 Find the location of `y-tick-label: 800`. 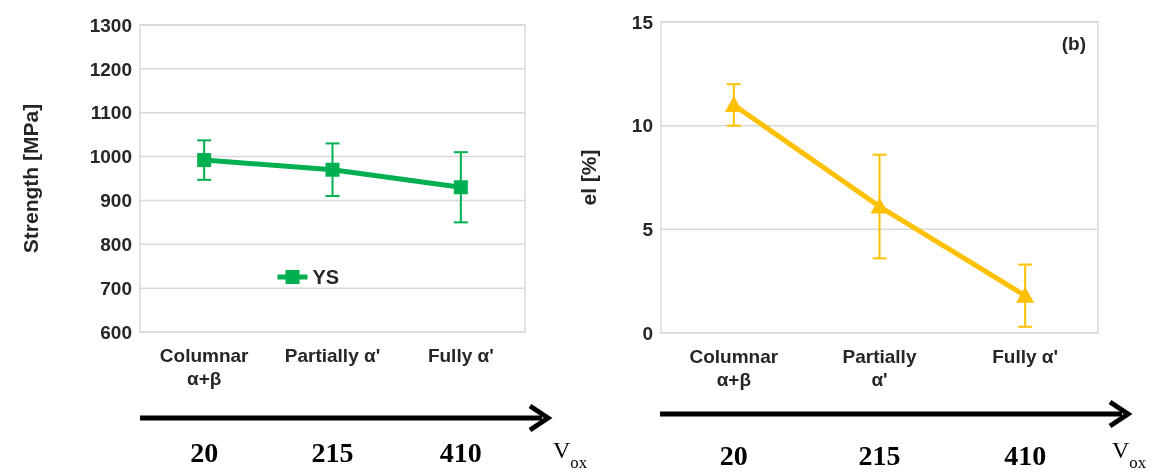

y-tick-label: 800 is located at coordinates (116, 244).